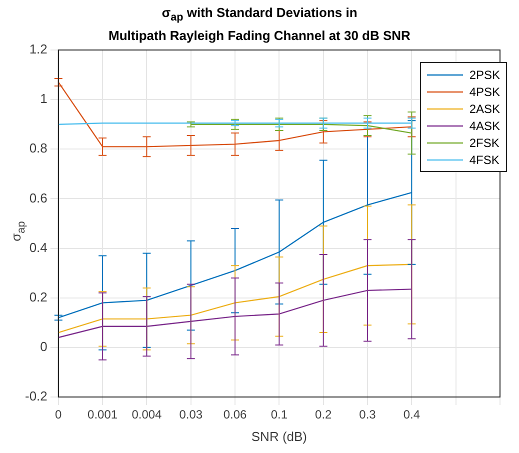 Image resolution: width=519 pixels, height=453 pixels. What do you see at coordinates (484, 91) in the screenshot?
I see `legend-label: 4PSK` at bounding box center [484, 91].